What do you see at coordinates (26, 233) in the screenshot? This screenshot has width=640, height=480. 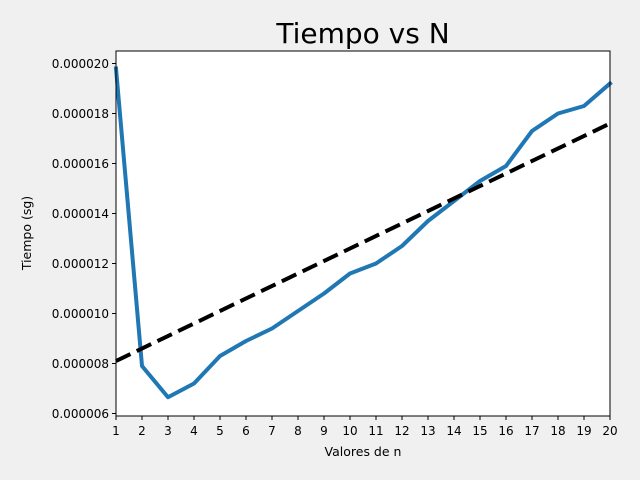 I see `y-axis-label: Tiempo (sg)` at bounding box center [26, 233].